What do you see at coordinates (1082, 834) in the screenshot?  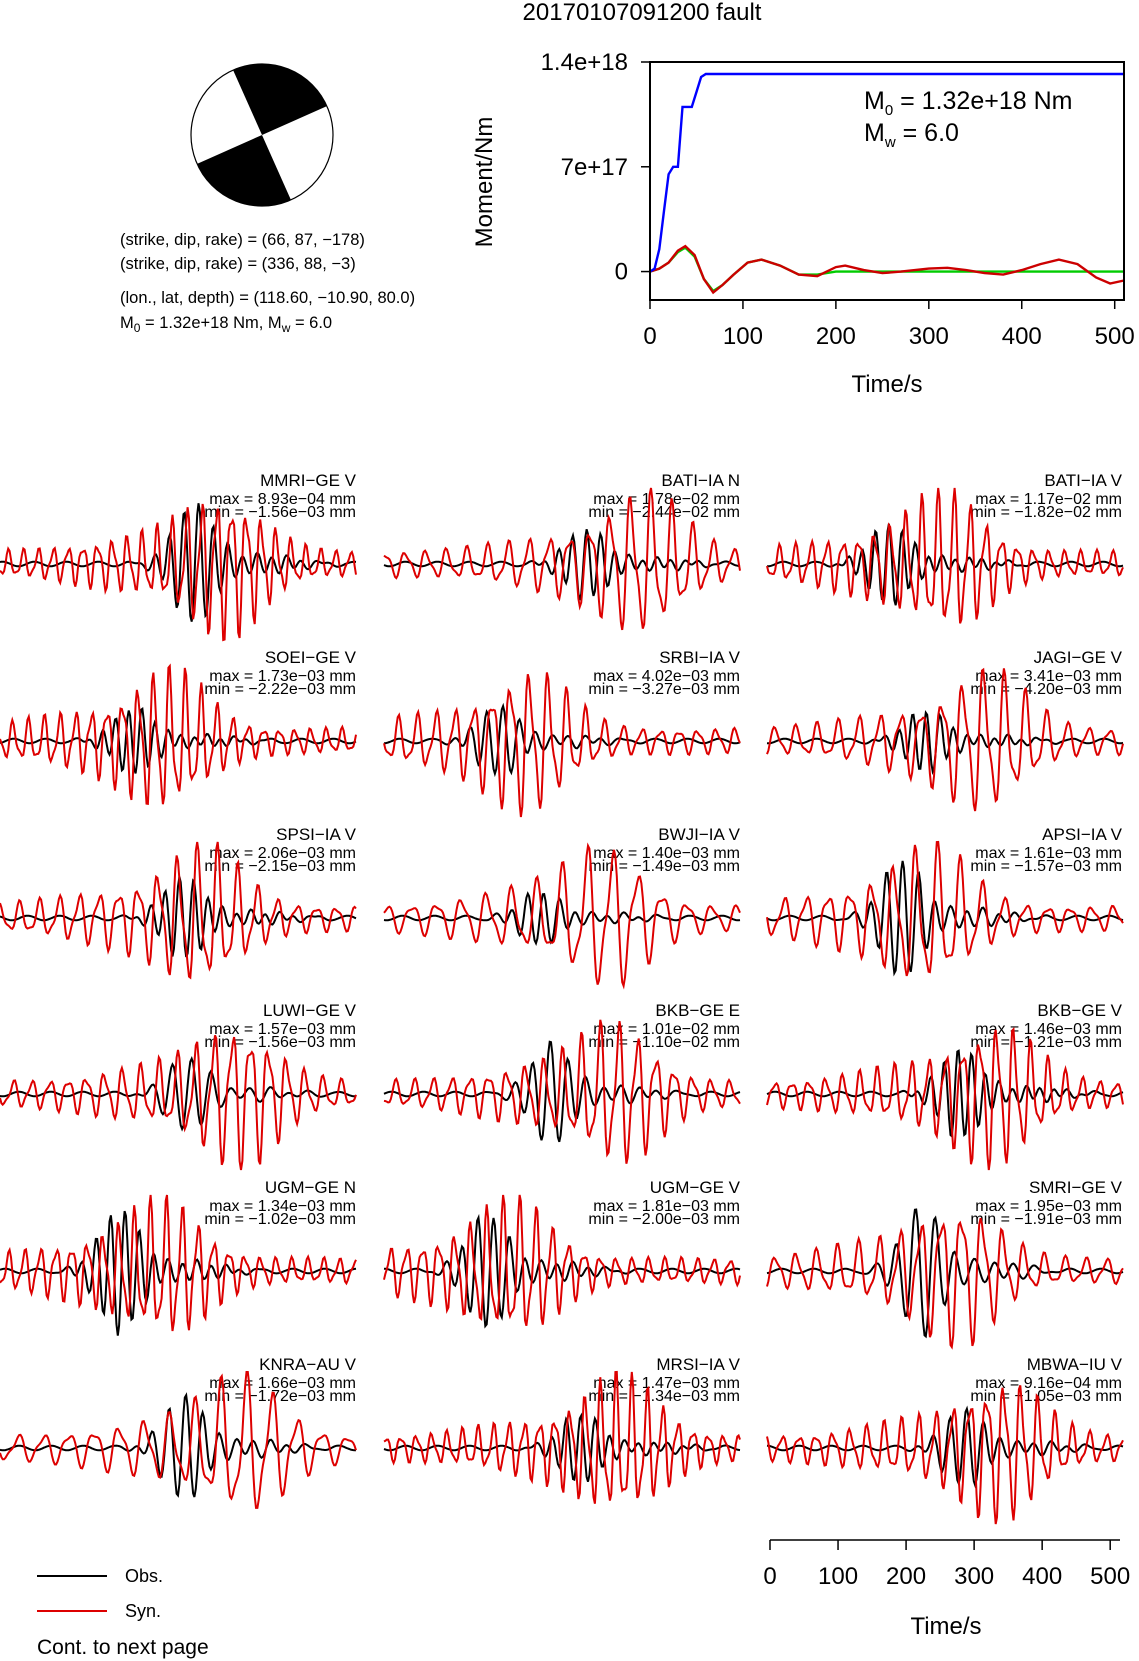 I see `station-name: APSI−IA V` at bounding box center [1082, 834].